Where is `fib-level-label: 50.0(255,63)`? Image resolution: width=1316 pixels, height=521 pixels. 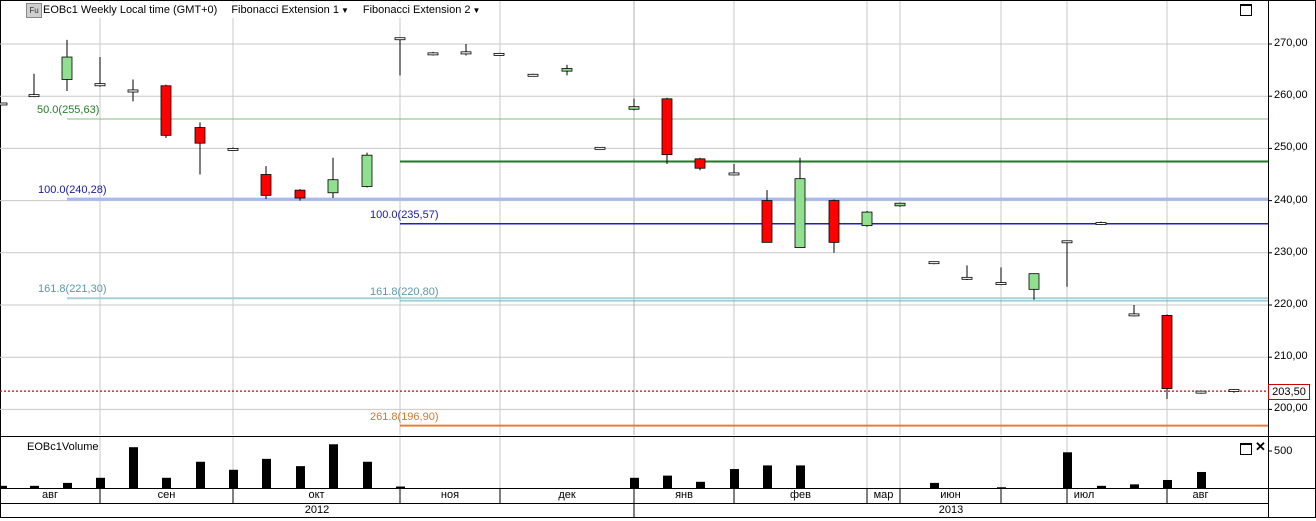 fib-level-label: 50.0(255,63) is located at coordinates (68, 110).